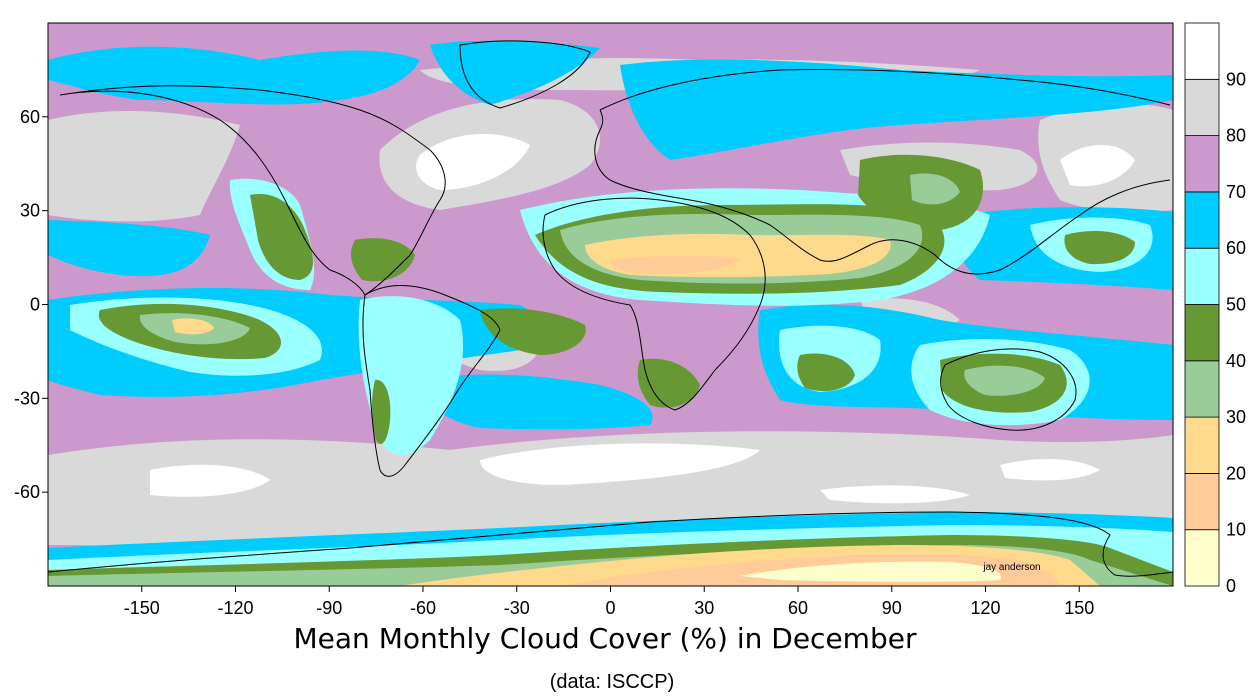  I want to click on x-tick-label: 30, so click(704, 608).